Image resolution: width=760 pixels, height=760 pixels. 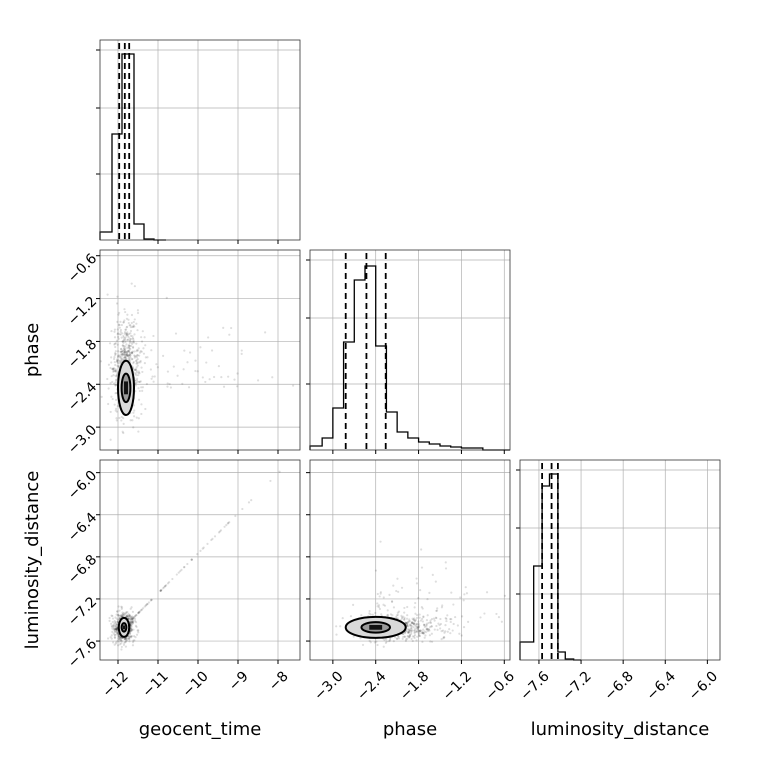 I want to click on hist-panel-geocent_time, so click(x=198, y=141).